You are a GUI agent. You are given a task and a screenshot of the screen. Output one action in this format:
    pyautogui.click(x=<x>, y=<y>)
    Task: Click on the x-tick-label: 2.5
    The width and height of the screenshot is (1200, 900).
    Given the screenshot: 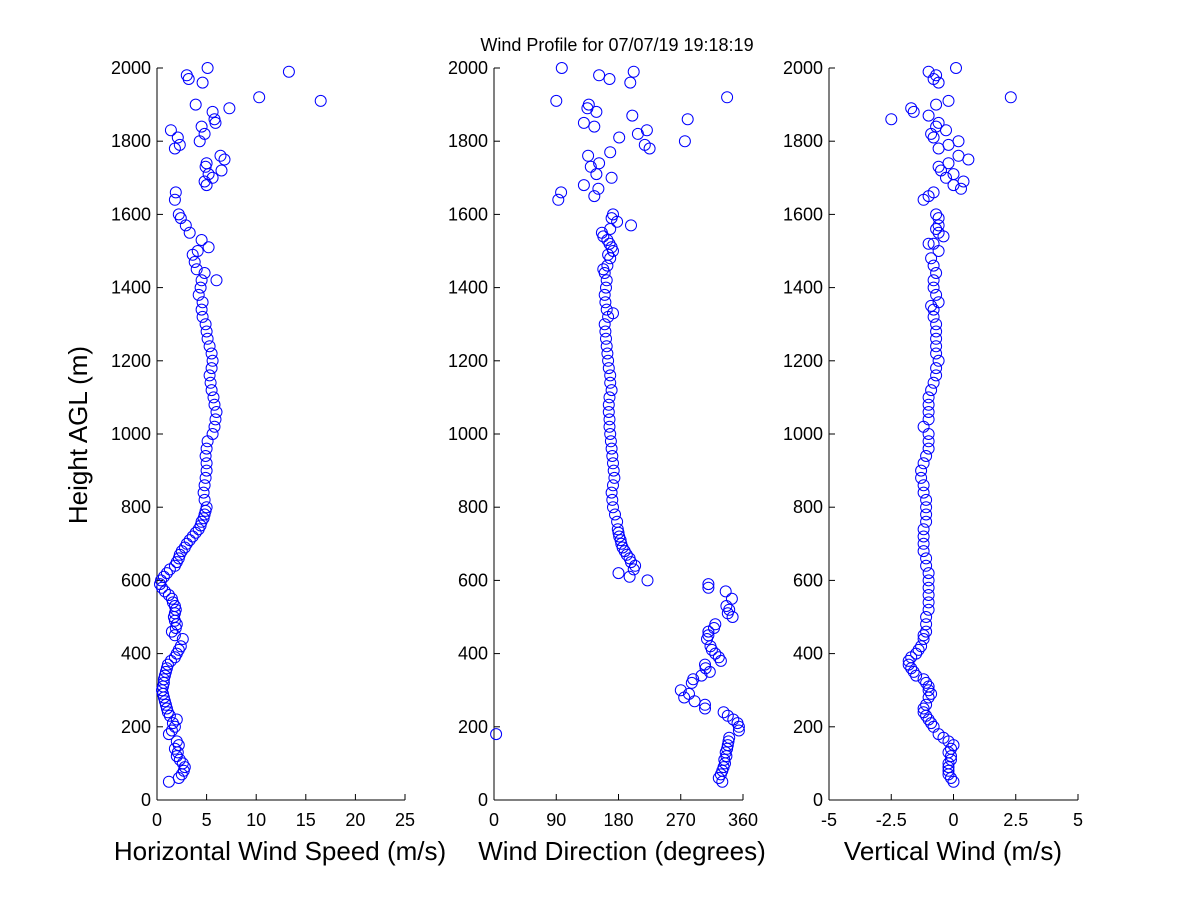 What is the action you would take?
    pyautogui.click(x=1015, y=820)
    